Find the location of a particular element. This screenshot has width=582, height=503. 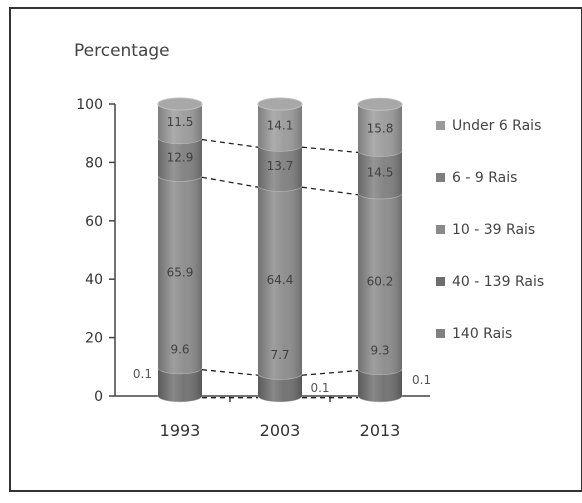

x-tick-label: 1993 is located at coordinates (180, 430).